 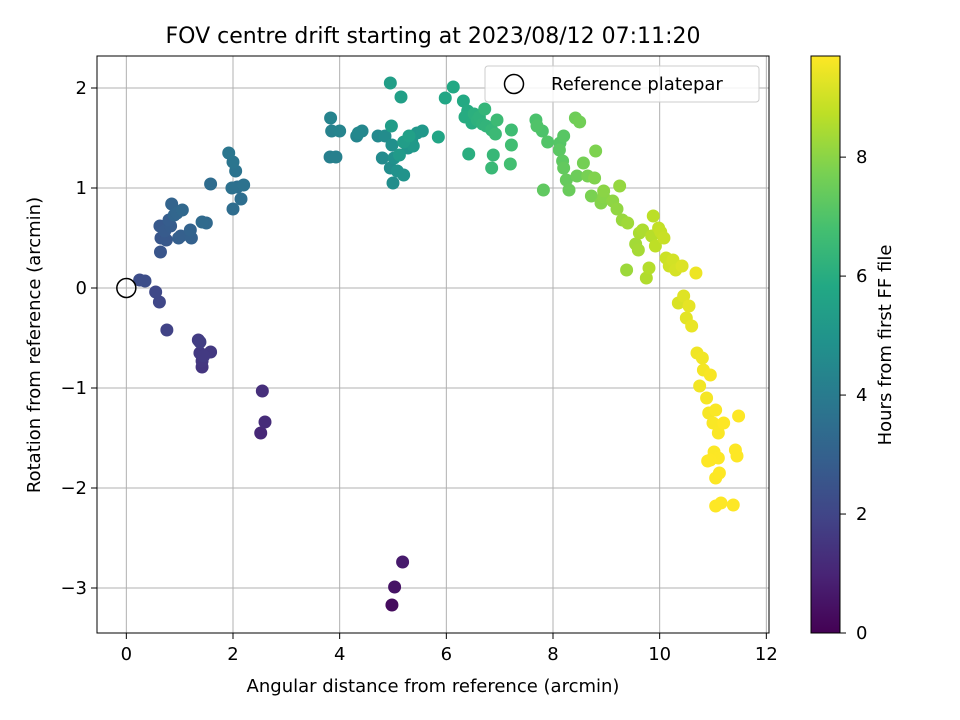 I want to click on colorbar-label: Hours from first FF file, so click(x=885, y=345).